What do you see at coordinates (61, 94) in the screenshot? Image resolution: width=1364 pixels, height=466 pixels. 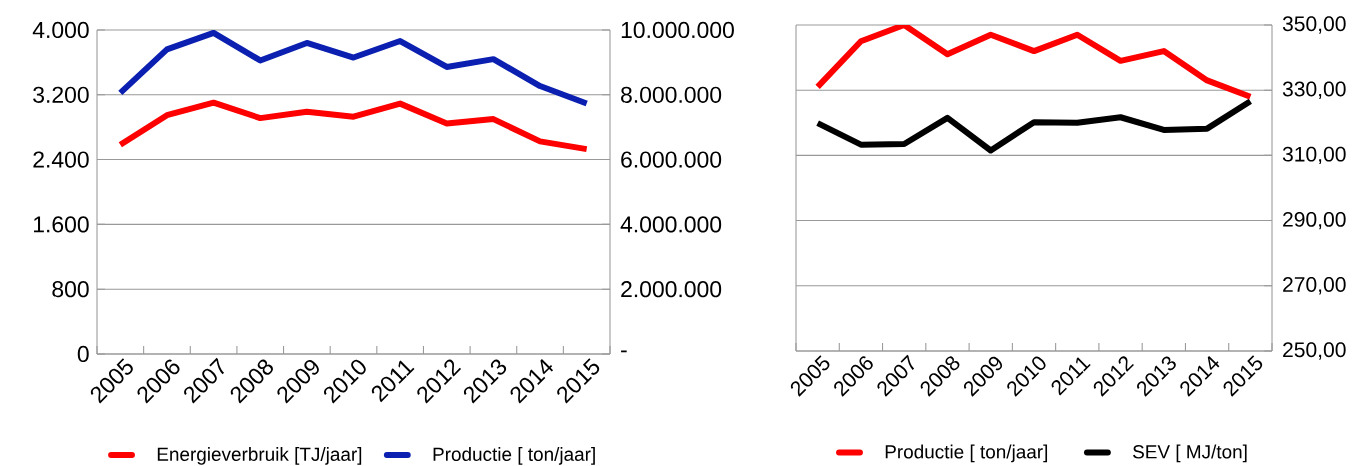 I see `y-tick-label: 3.200` at bounding box center [61, 94].